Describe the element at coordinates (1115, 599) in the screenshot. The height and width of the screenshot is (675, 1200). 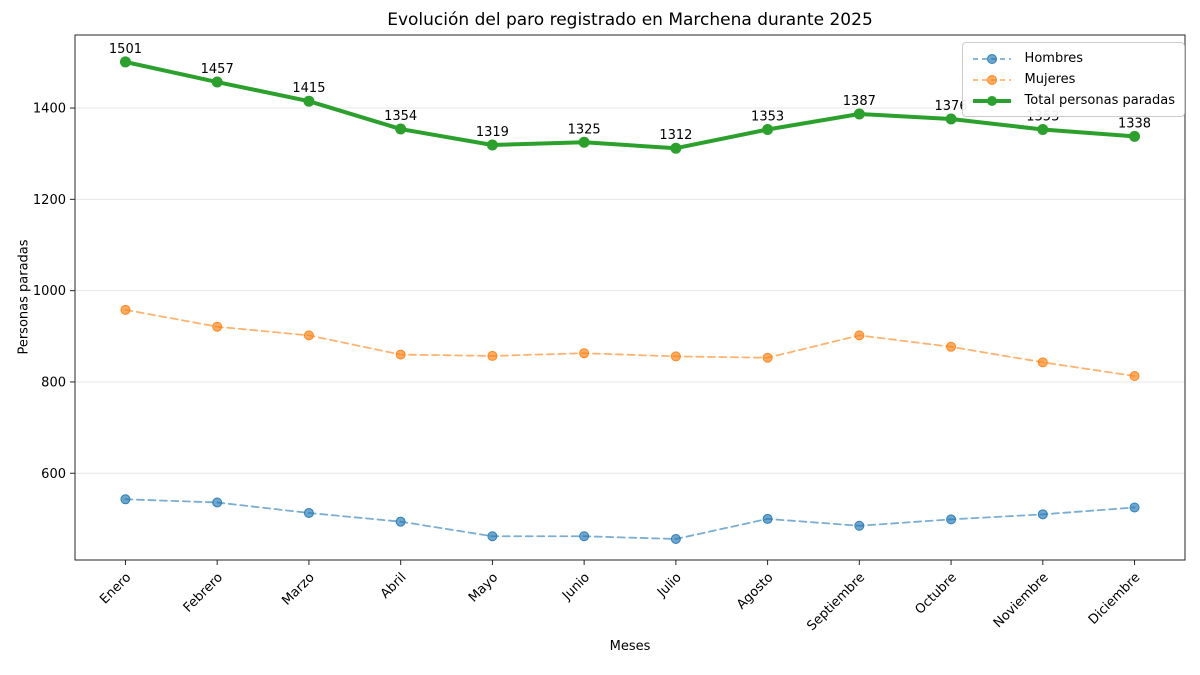
I see `x-tick-label: Diciembre` at that location.